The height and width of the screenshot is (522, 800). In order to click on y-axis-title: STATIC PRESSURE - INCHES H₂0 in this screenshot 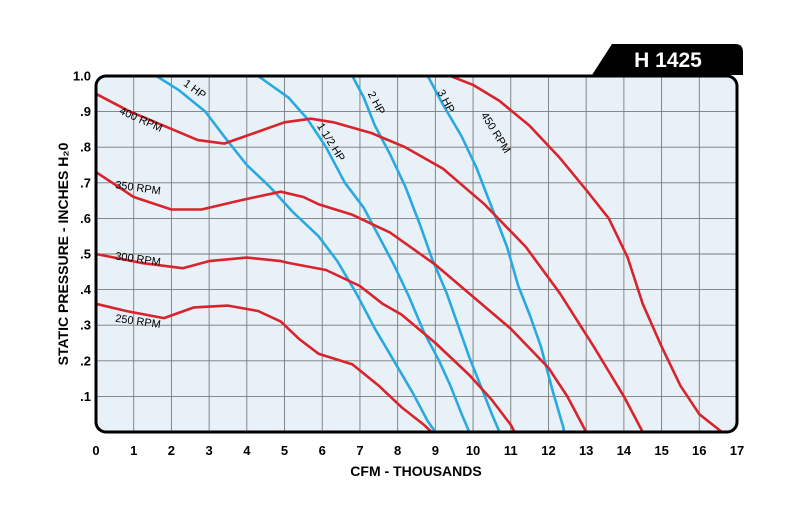, I will do `click(63, 253)`.